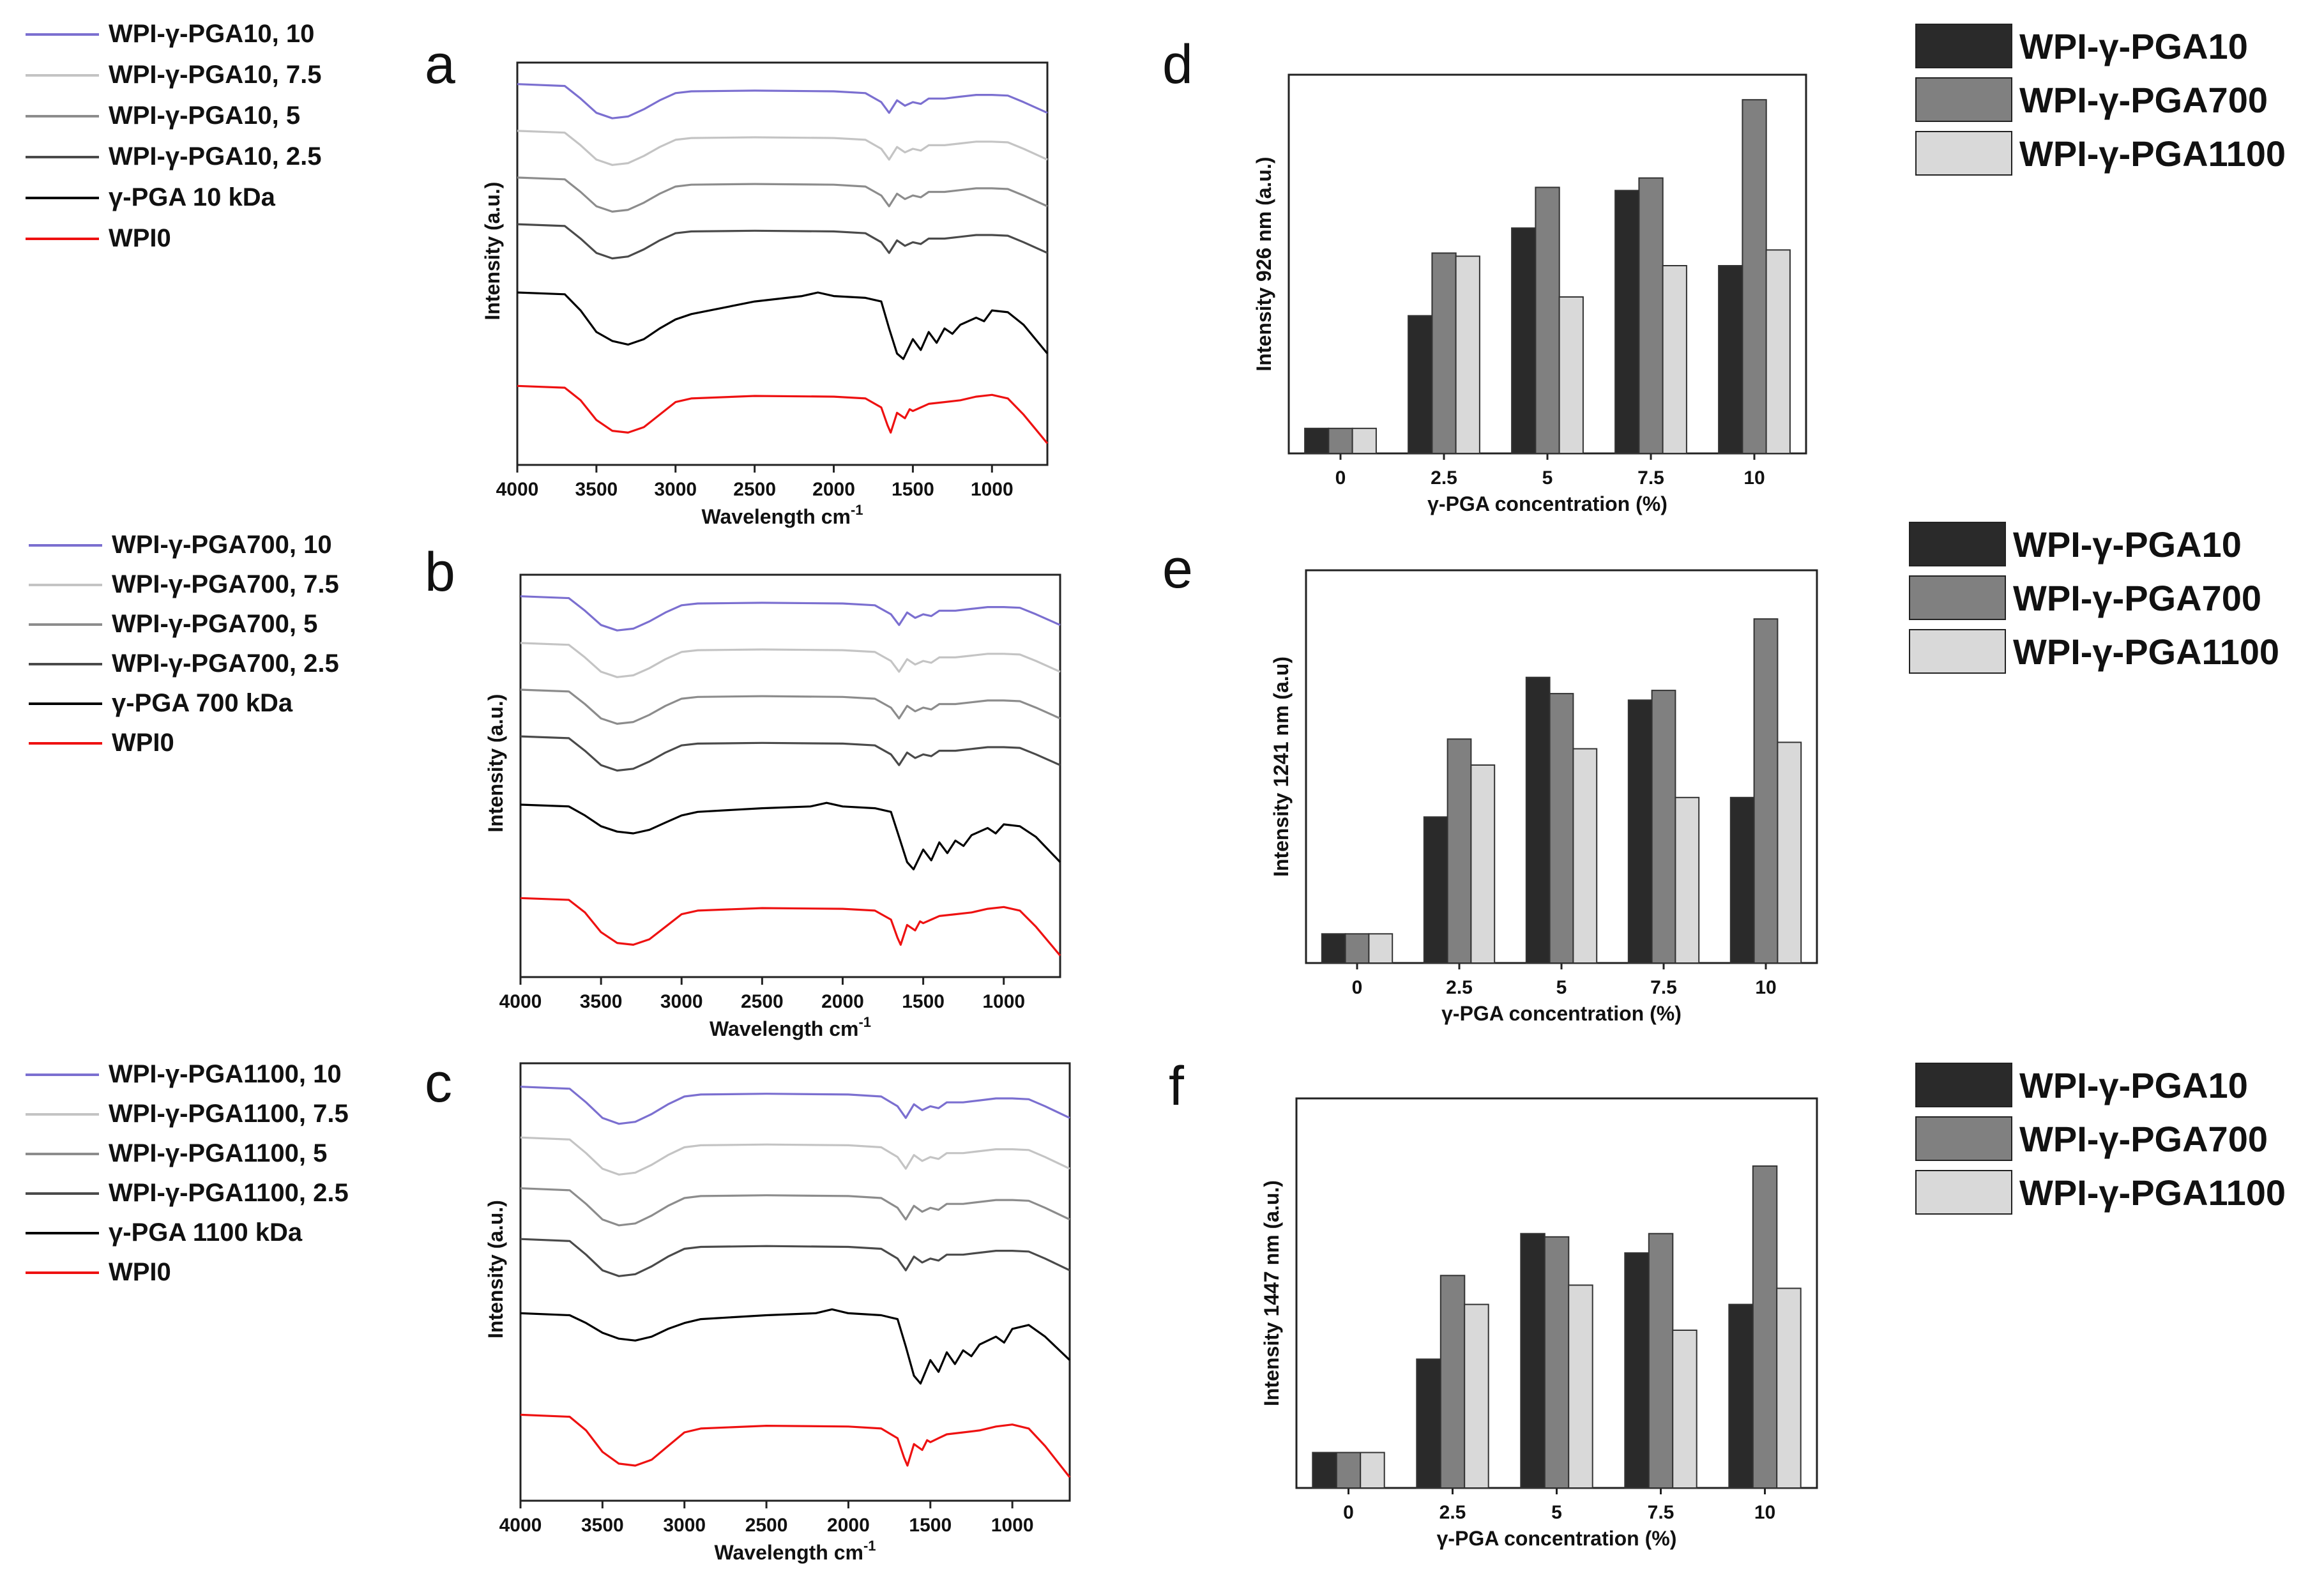  What do you see at coordinates (439, 1083) in the screenshot?
I see `panel-letter: c` at bounding box center [439, 1083].